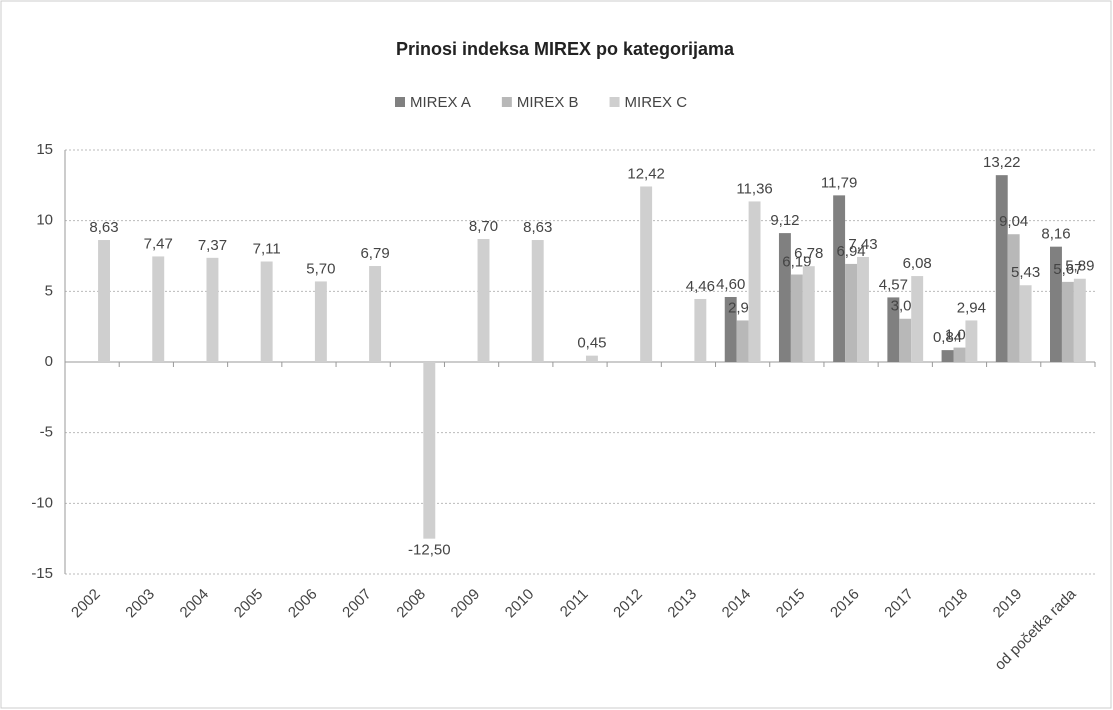 This screenshot has width=1113, height=710. I want to click on legend-label: MIREX C, so click(656, 102).